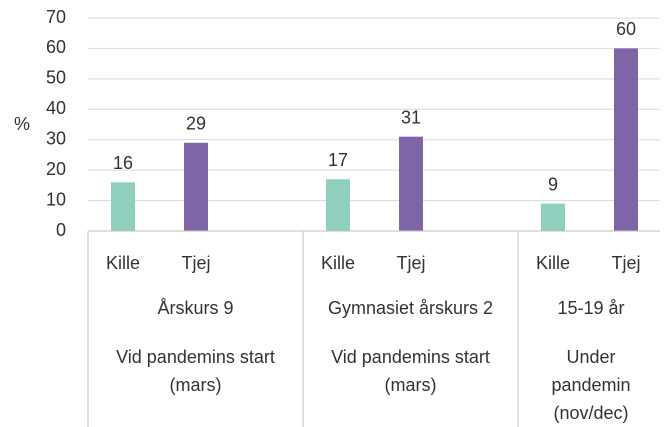  Describe the element at coordinates (195, 308) in the screenshot. I see `category-label: Årskurs 9` at that location.